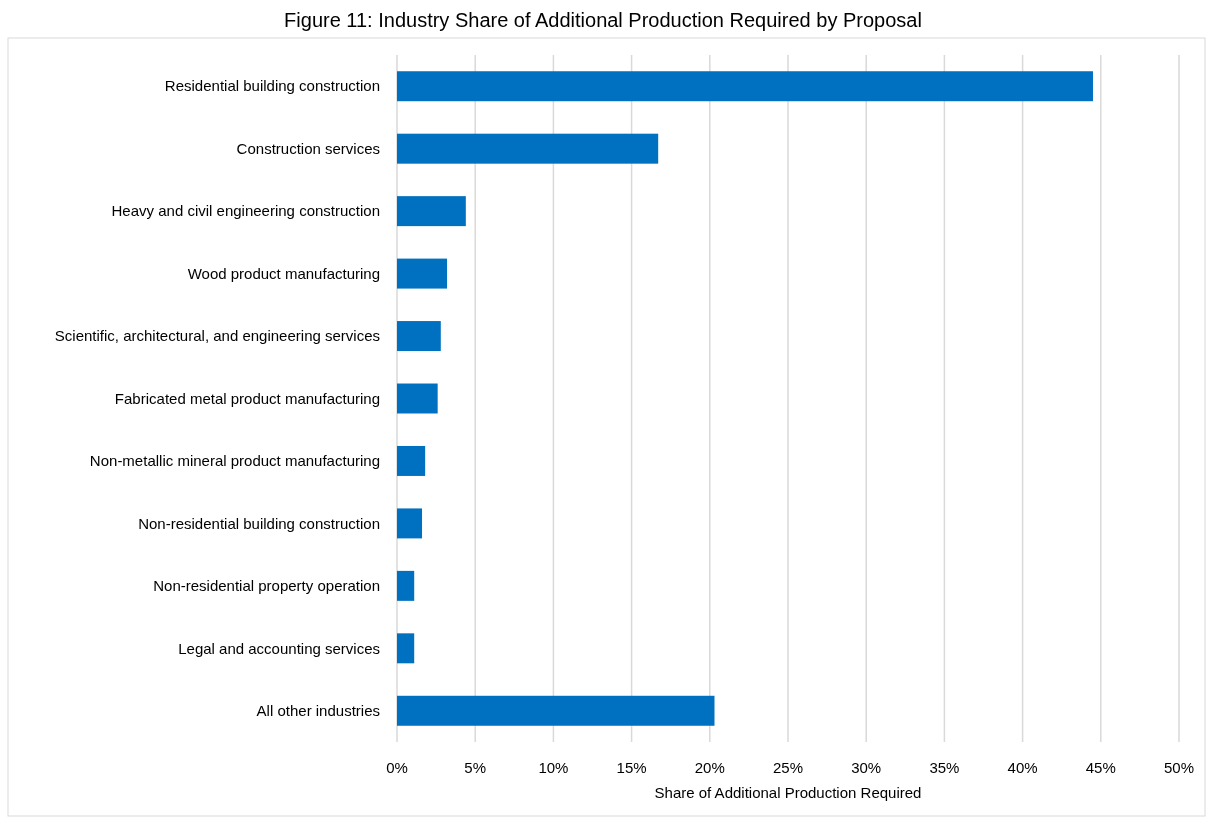 Image resolution: width=1206 pixels, height=817 pixels. Describe the element at coordinates (788, 768) in the screenshot. I see `x-tick-label: 25%` at that location.